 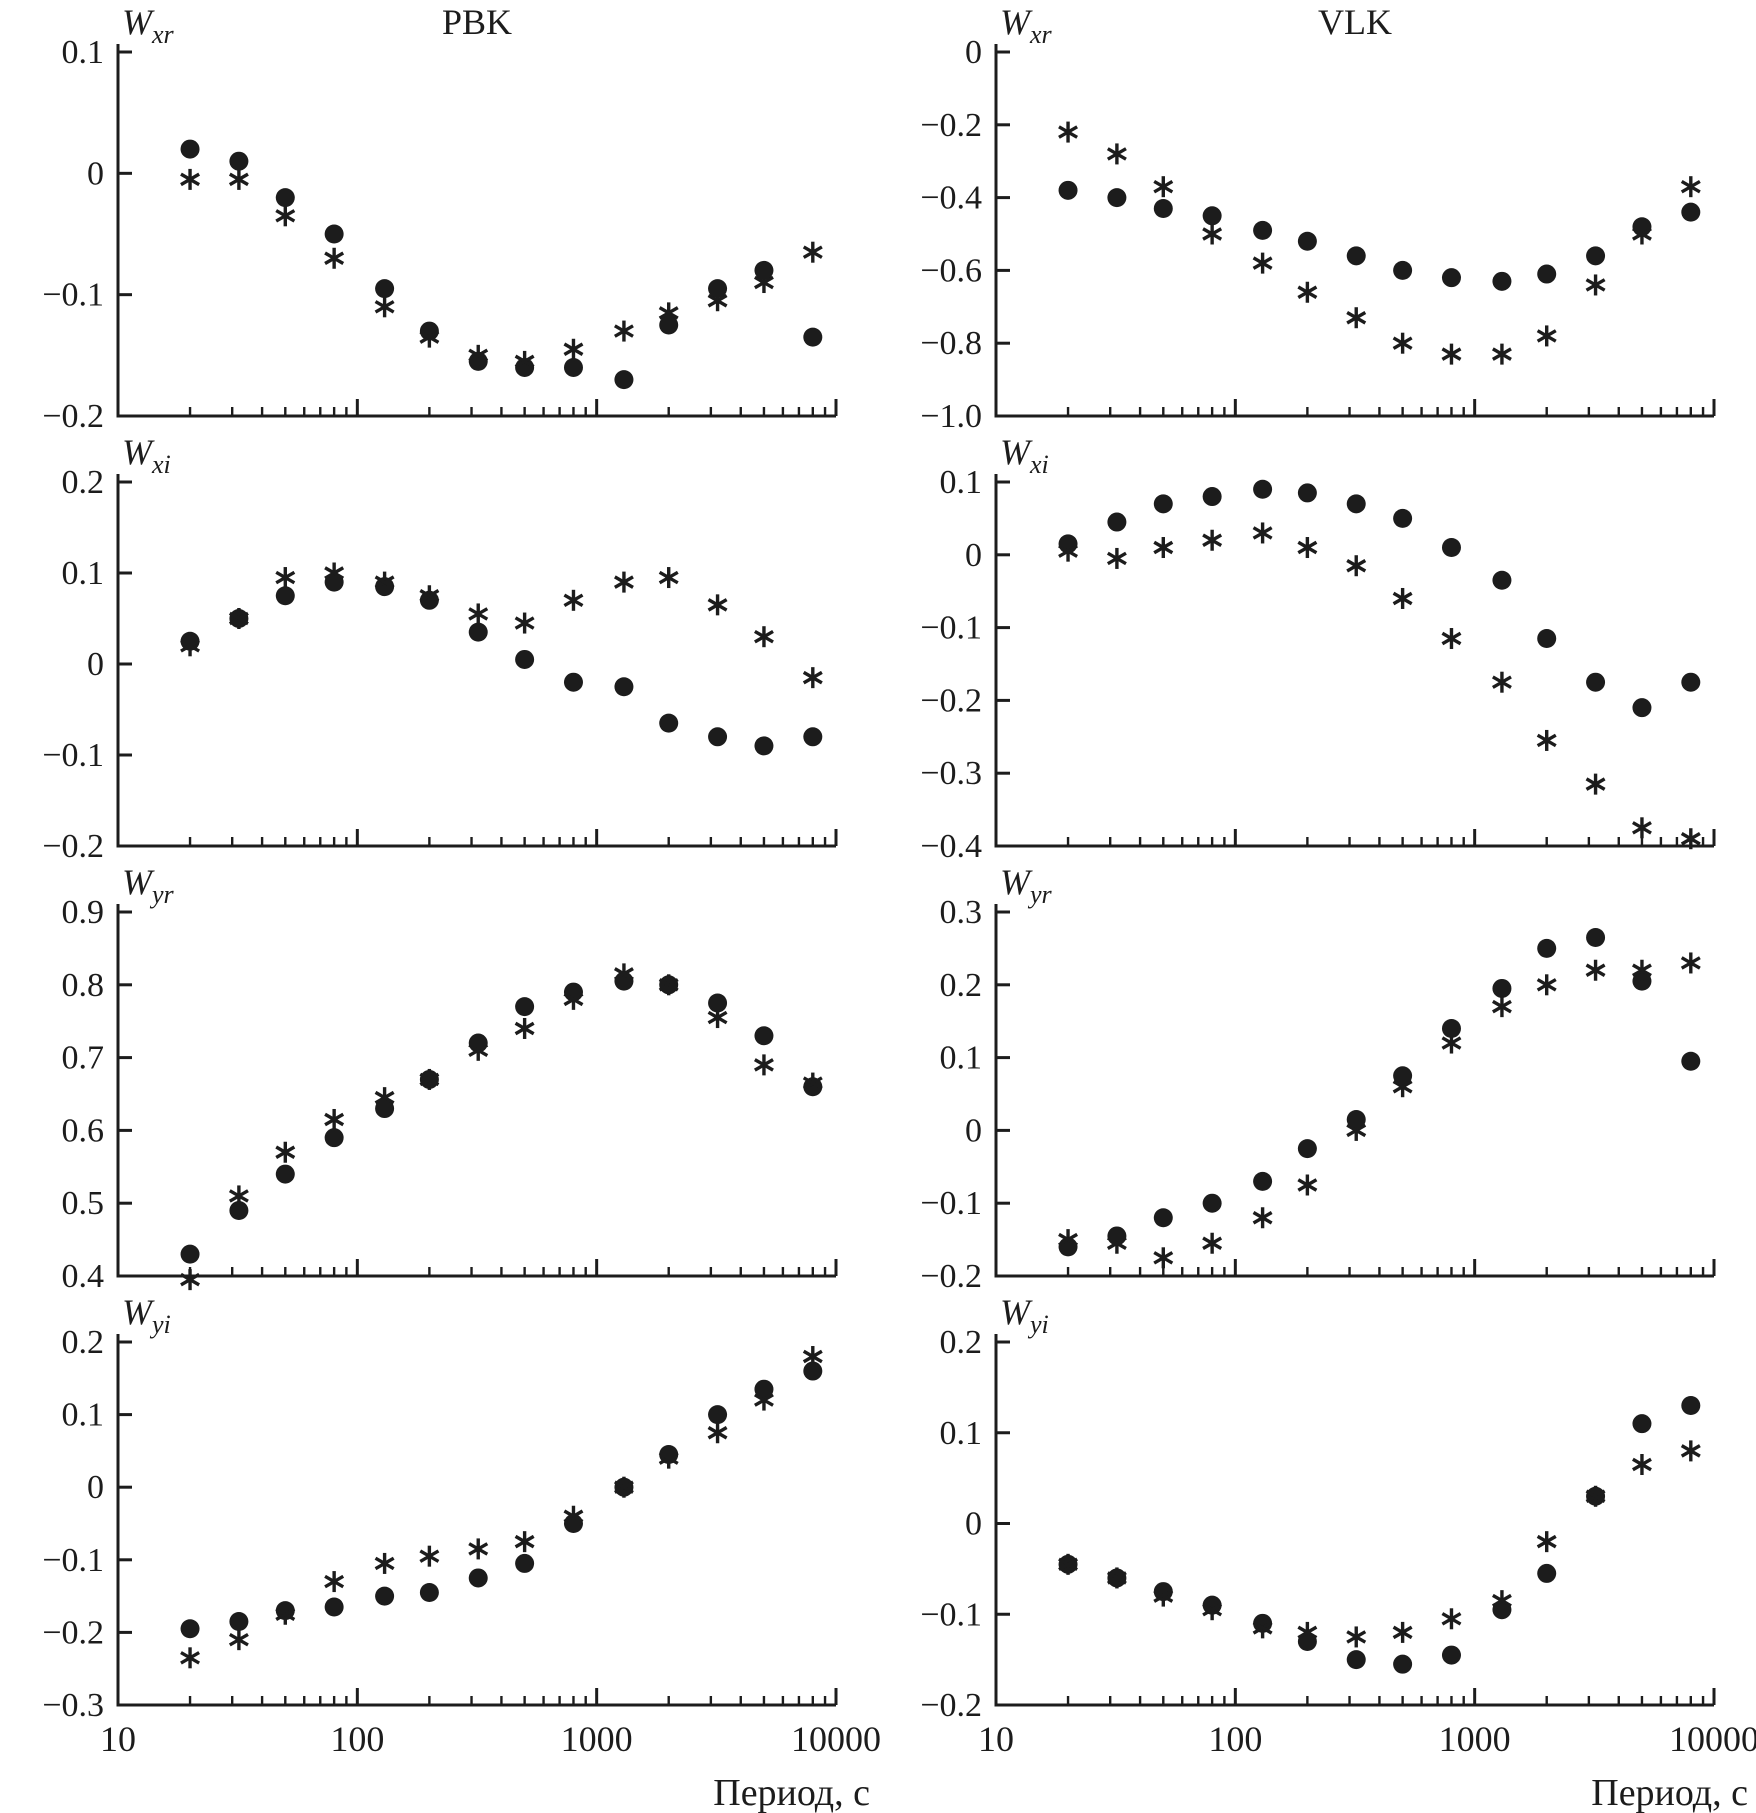 What do you see at coordinates (1317, 217) in the screenshot?
I see `plot-vlk-wxr: 0 −0.2 −0.4 −0.6 −0.8 −1.0 VLK Wxr` at bounding box center [1317, 217].